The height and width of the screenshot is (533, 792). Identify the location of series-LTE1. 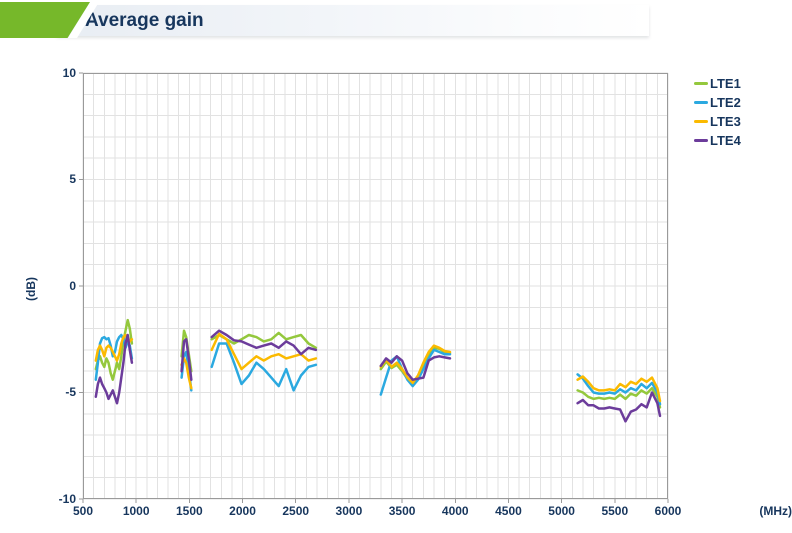
(378, 363).